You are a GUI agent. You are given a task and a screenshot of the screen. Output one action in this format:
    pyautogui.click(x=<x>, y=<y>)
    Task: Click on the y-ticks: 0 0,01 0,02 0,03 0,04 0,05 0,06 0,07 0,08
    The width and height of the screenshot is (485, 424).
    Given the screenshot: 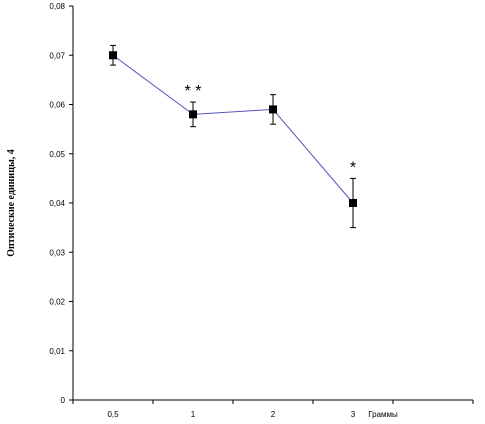 What is the action you would take?
    pyautogui.click(x=61, y=203)
    